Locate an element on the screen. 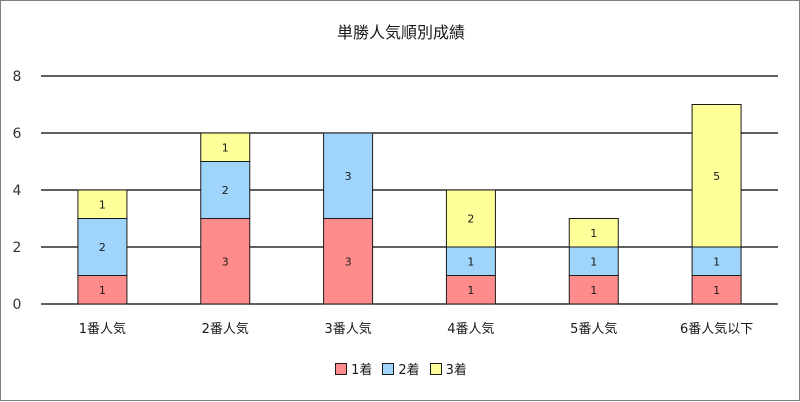  y-tick-labels: 0 2 4 6 8 is located at coordinates (17, 191).